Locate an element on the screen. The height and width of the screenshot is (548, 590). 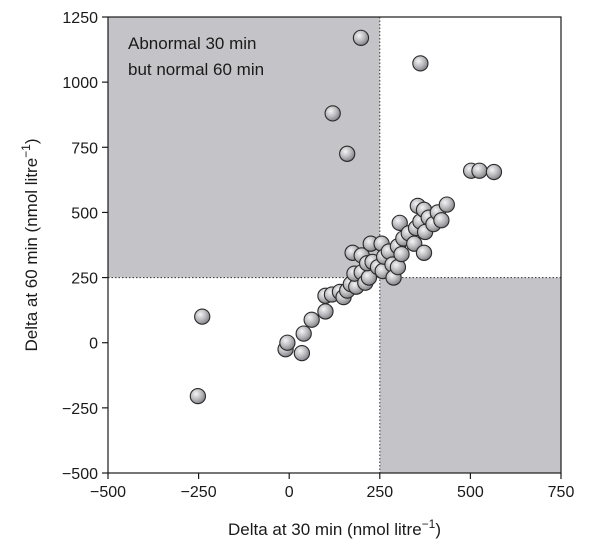
y-axis-label: Delta at 60 min (nmol litre−1) is located at coordinates (30, 244).